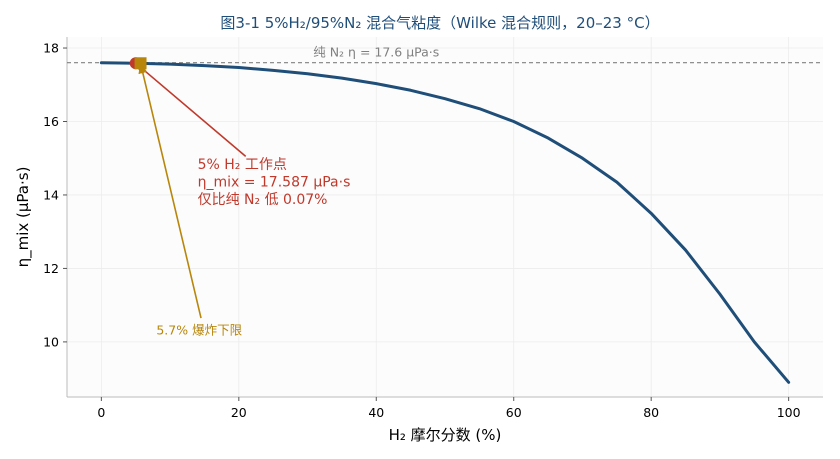 This screenshot has width=840, height=459. What do you see at coordinates (263, 200) in the screenshot?
I see `annotation-text: 仅比纯 N₂ 低 0.07%` at bounding box center [263, 200].